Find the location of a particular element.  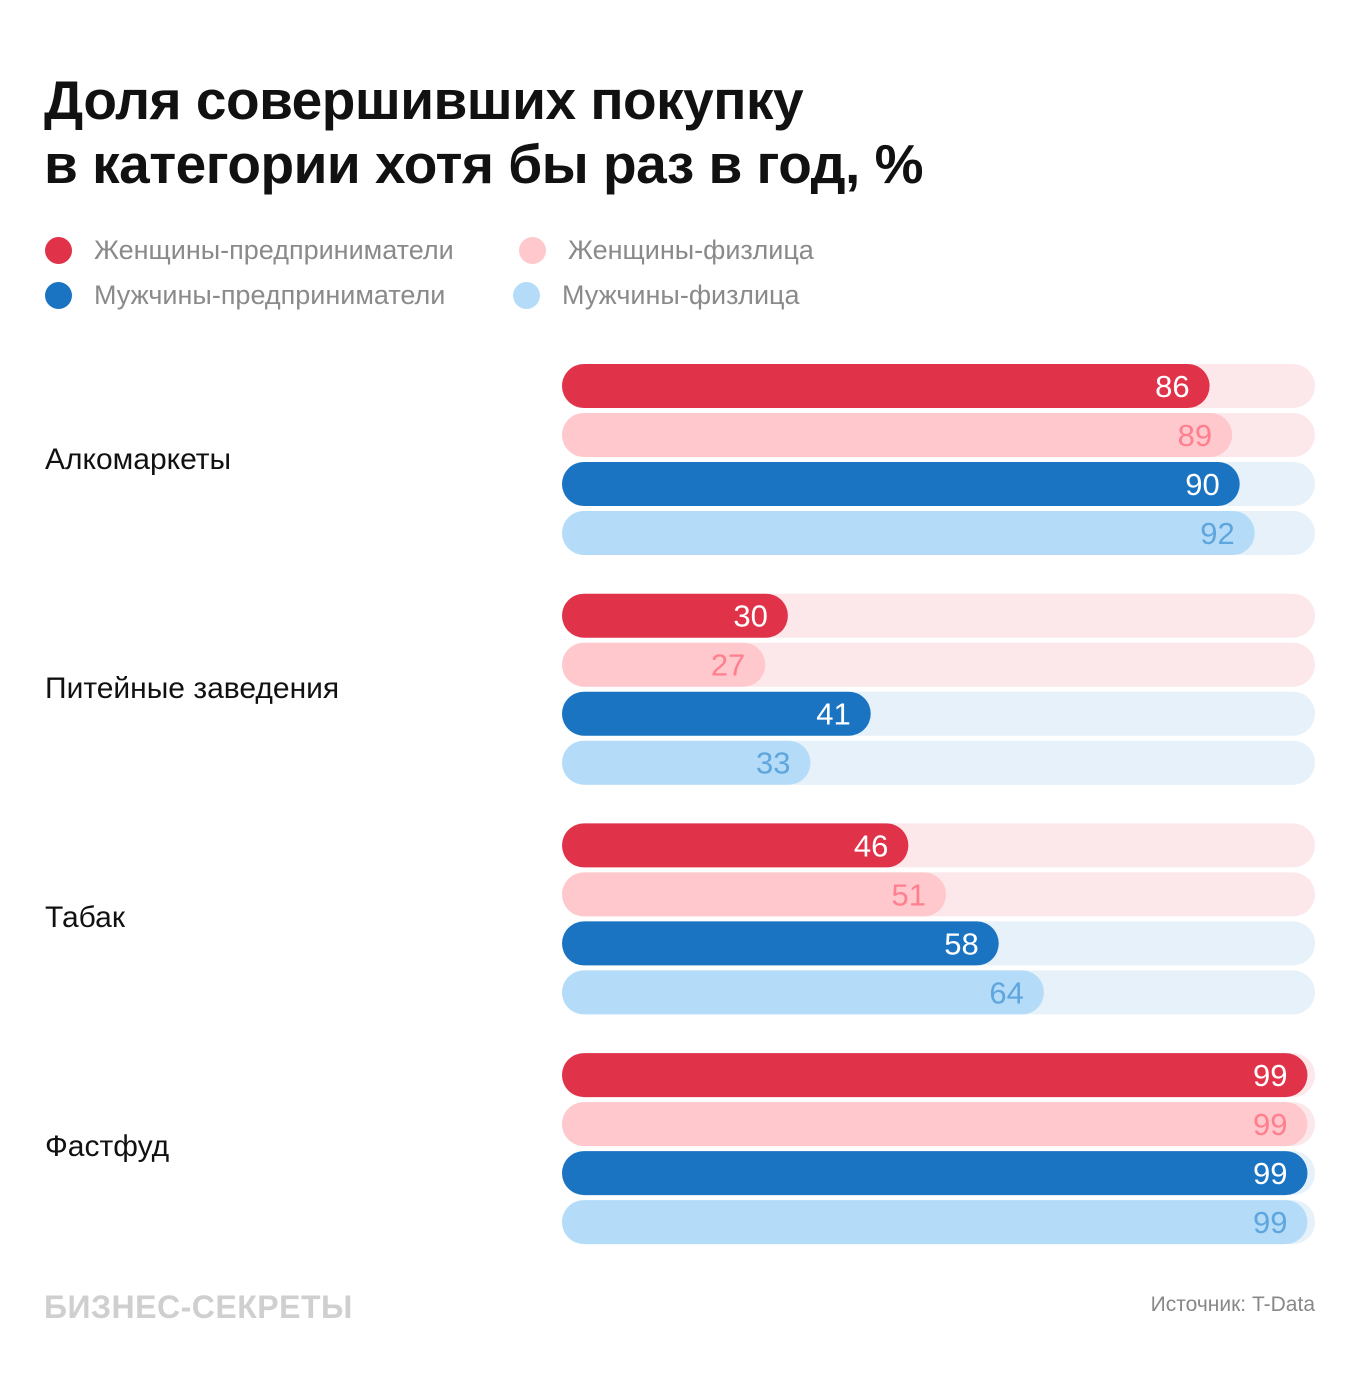

data-label: 27 is located at coordinates (728, 665).